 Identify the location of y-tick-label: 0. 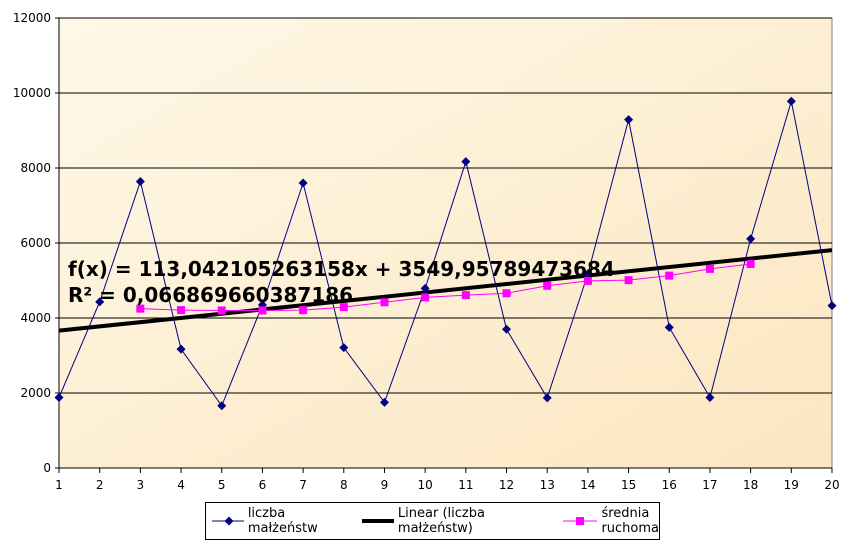
(47, 468).